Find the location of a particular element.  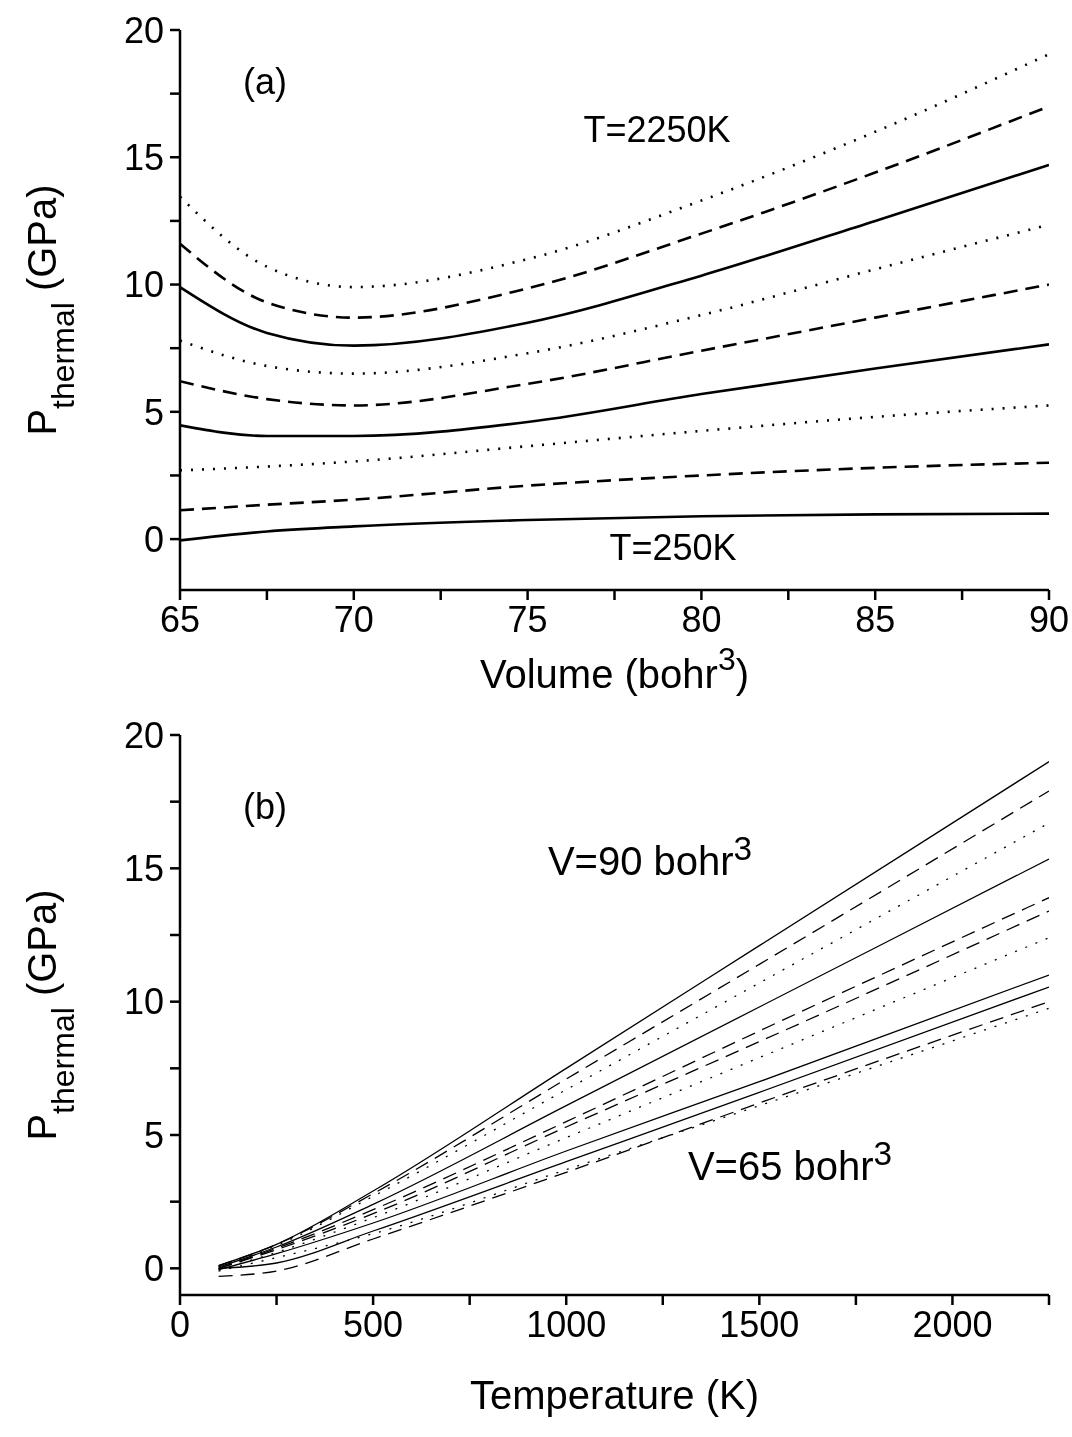

x-tick-label: 65 is located at coordinates (180, 619).